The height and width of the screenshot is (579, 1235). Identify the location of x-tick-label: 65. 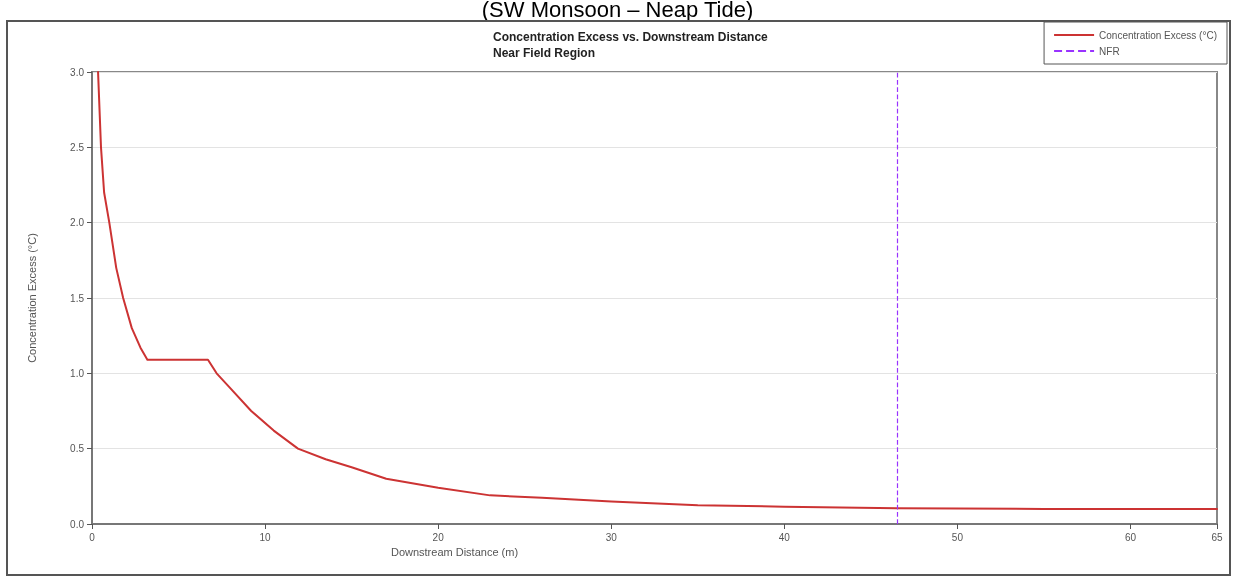
(1217, 537).